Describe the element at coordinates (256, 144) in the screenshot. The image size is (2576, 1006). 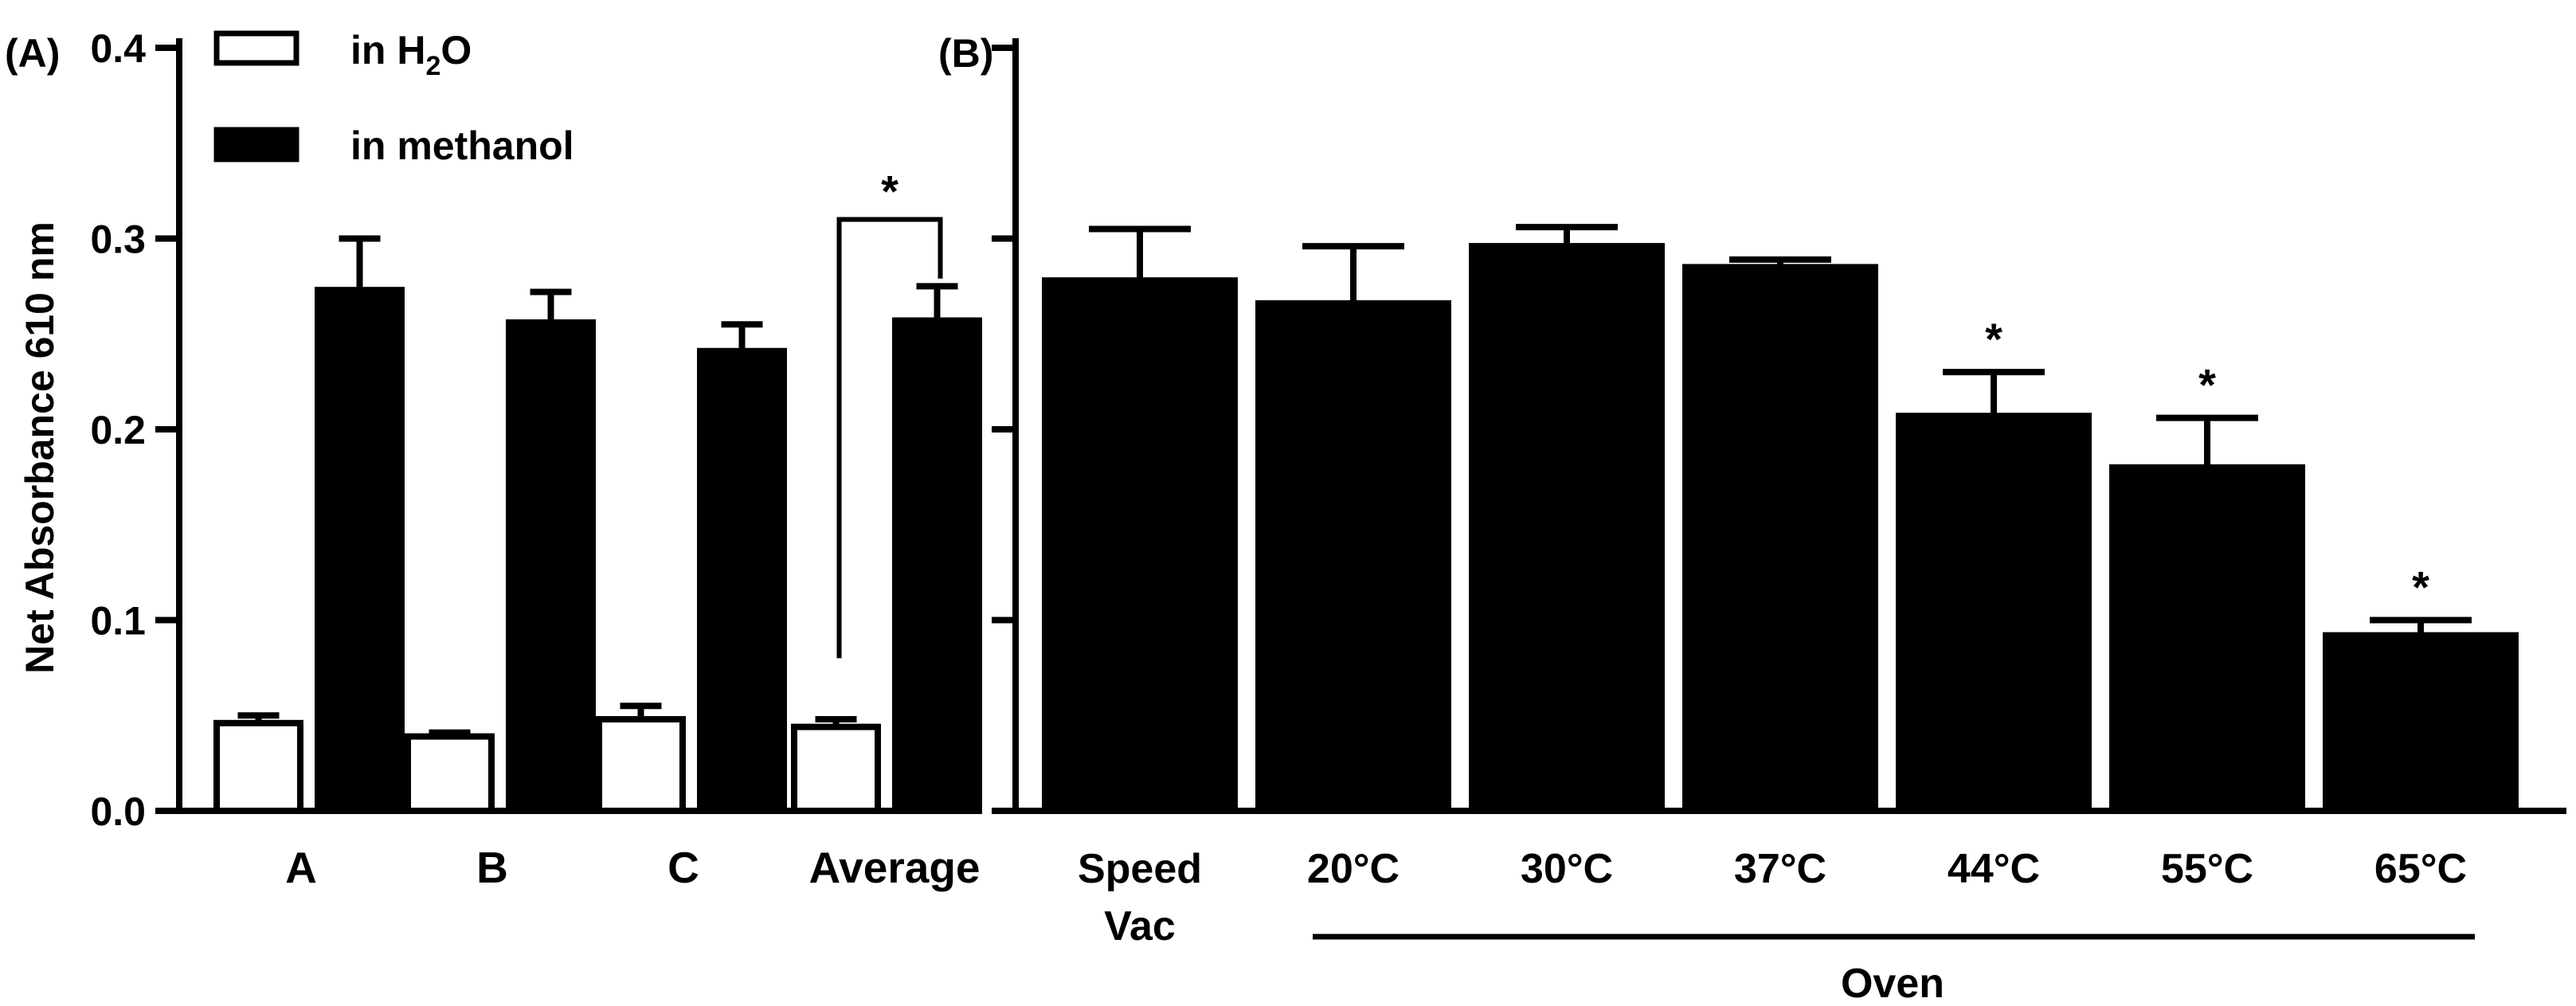
I see `legend-swatch-methanol` at that location.